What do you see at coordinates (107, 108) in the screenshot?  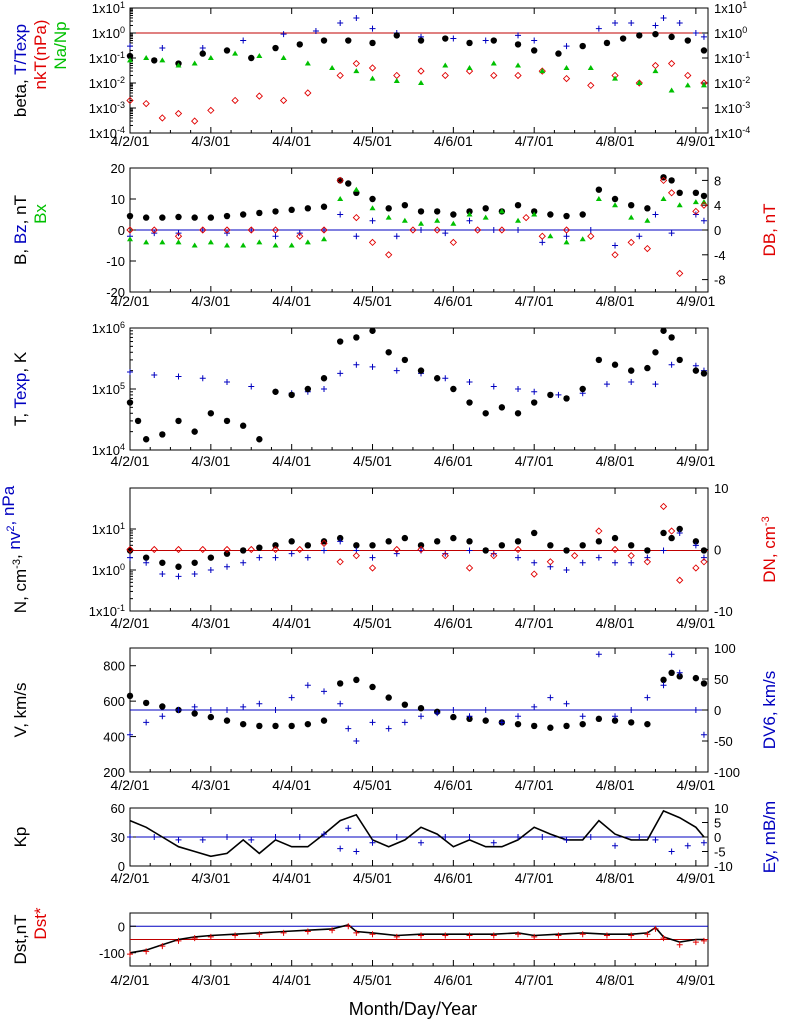 I see `y-tick-label: 1x10⁻³` at bounding box center [107, 108].